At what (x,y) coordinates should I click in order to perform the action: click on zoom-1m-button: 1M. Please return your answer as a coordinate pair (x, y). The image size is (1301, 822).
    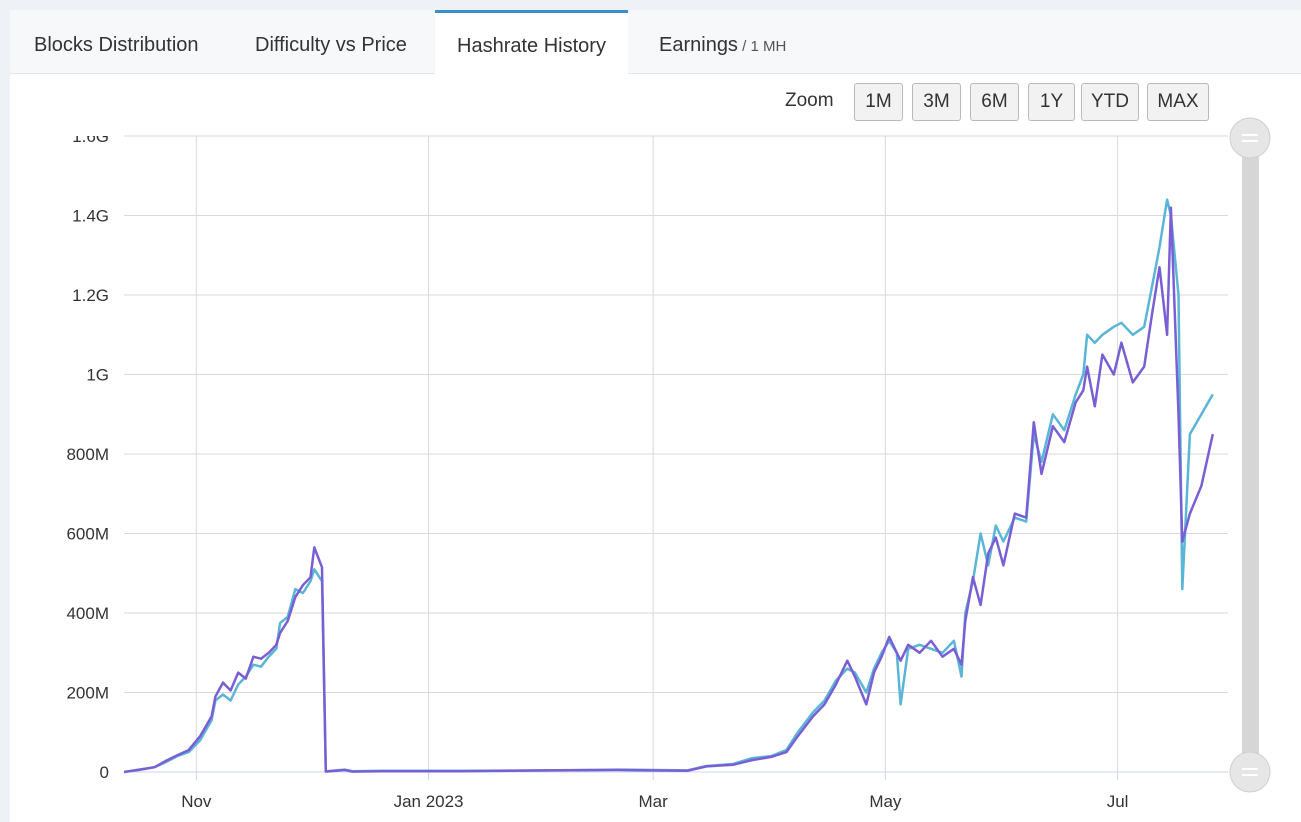
    Looking at the image, I should click on (878, 102).